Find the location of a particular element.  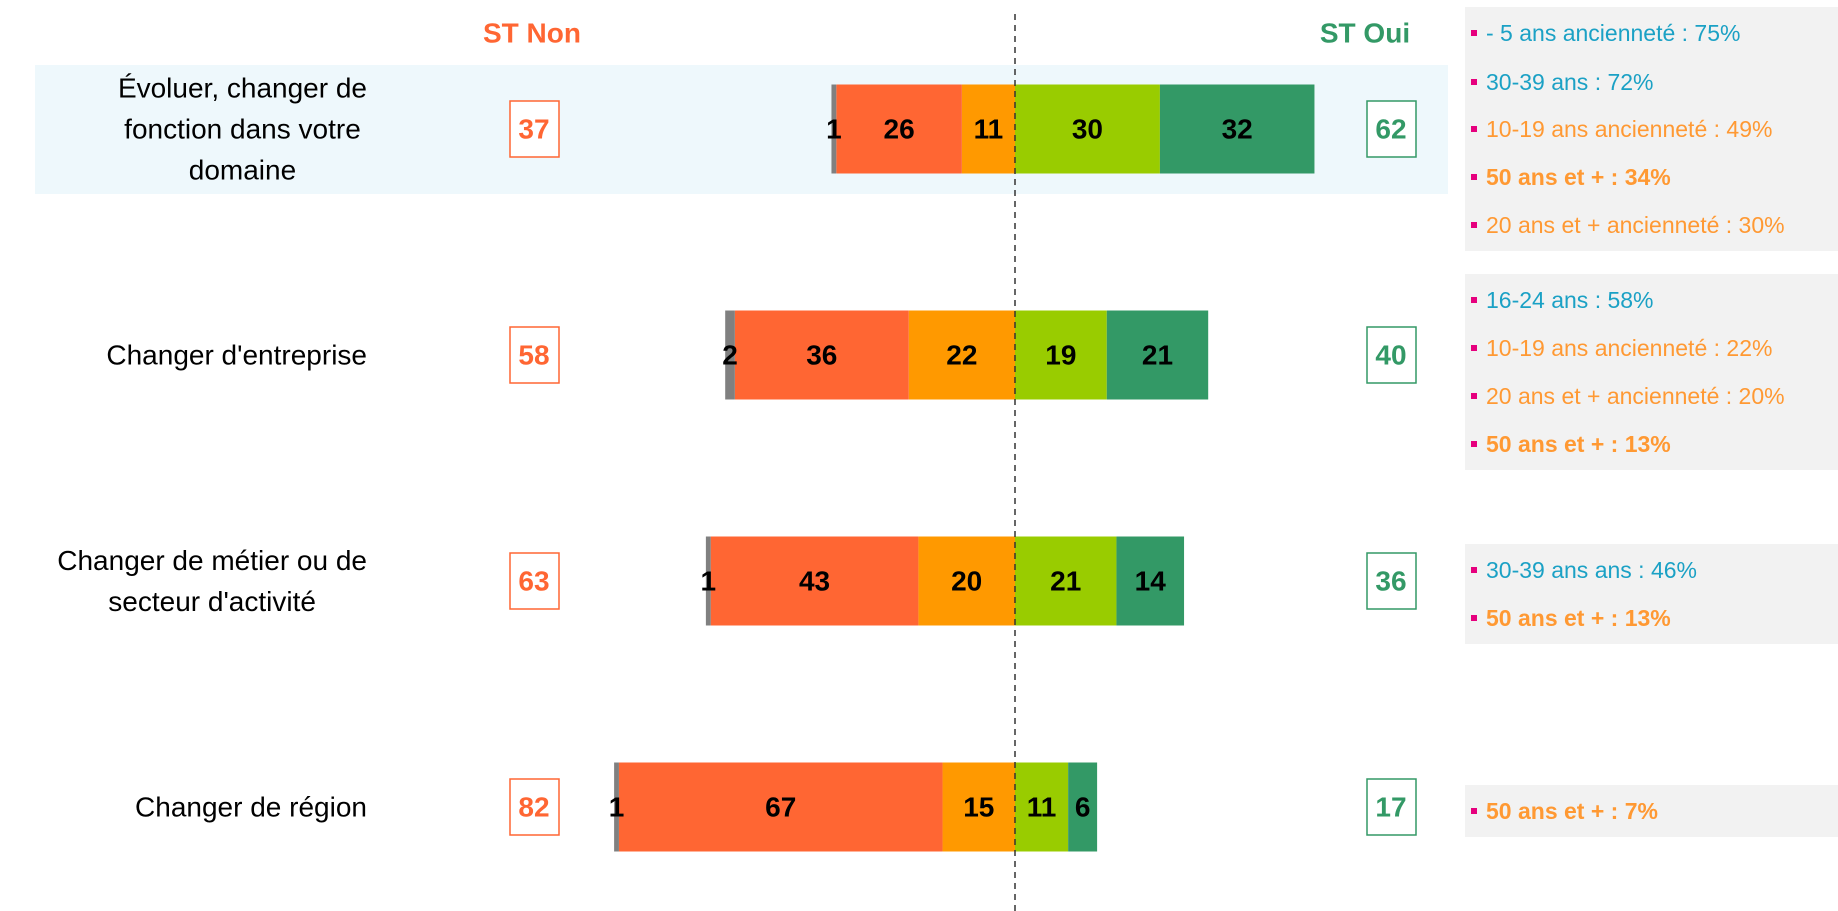

note-text: 20 ans et + ancienneté : 30% is located at coordinates (1635, 225).